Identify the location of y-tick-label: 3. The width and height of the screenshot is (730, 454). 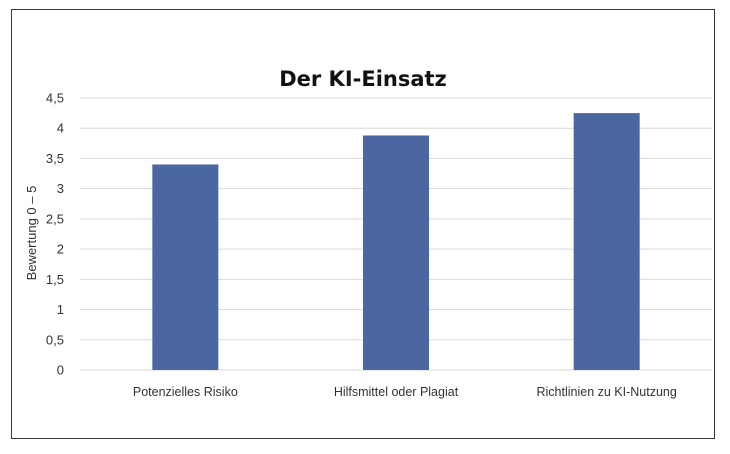
(60, 188).